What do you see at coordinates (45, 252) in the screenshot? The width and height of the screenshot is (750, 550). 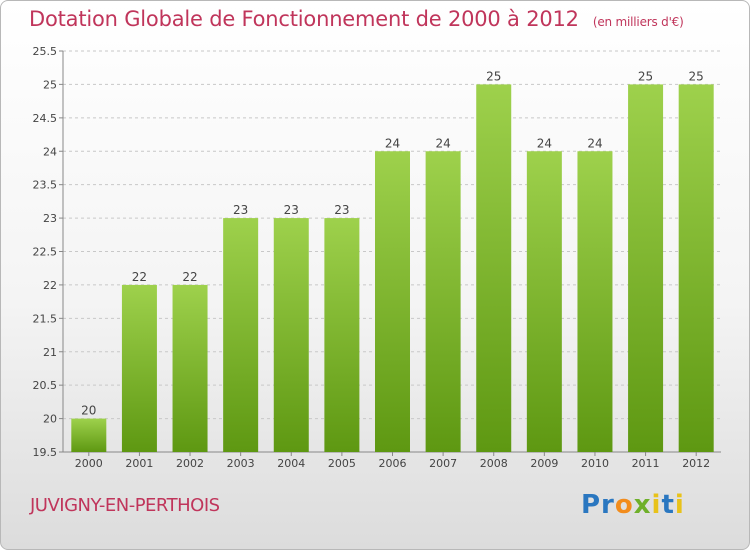 I see `y-tick-label: 22.5` at bounding box center [45, 252].